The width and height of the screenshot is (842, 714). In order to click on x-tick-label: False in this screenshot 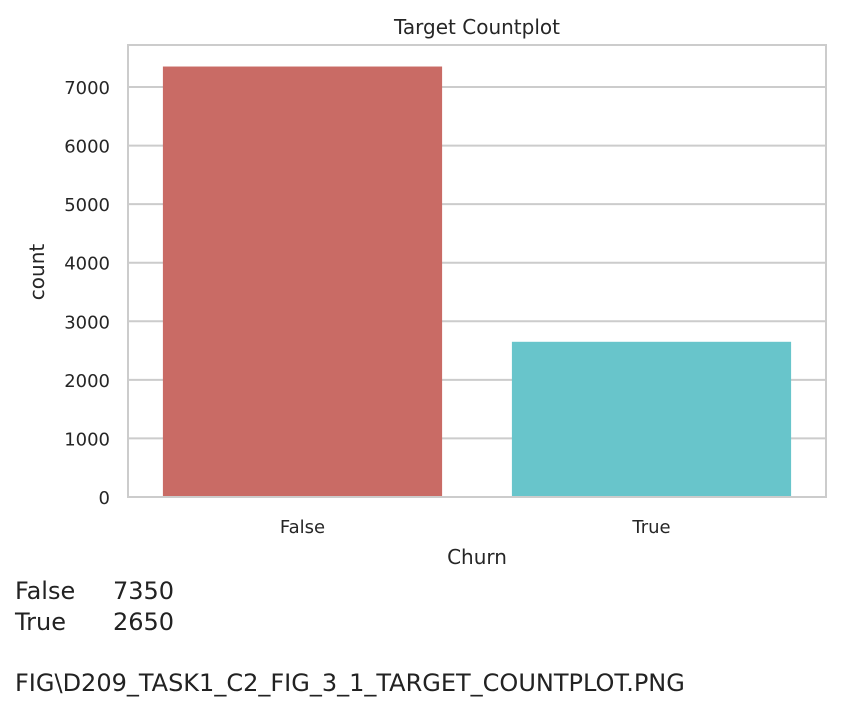, I will do `click(302, 527)`.